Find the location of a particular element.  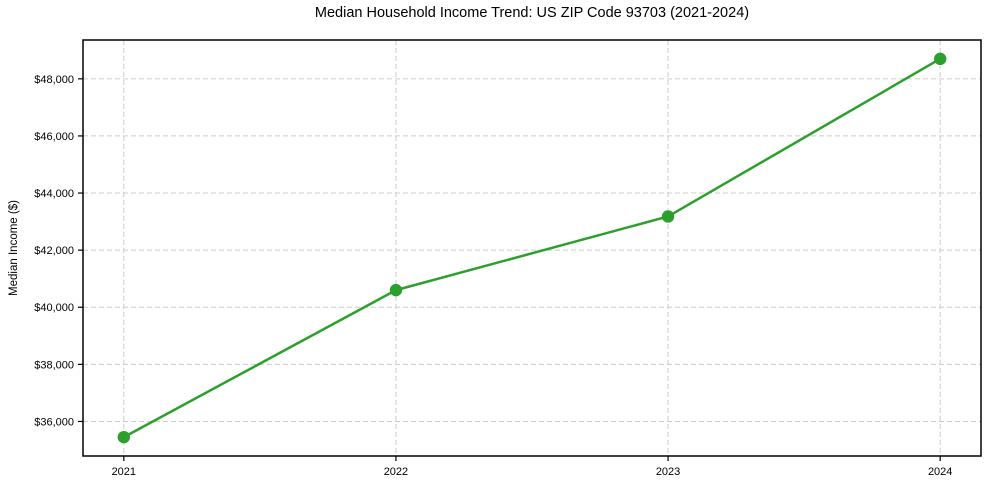

y-tick-label: $48,000 is located at coordinates (54, 80).